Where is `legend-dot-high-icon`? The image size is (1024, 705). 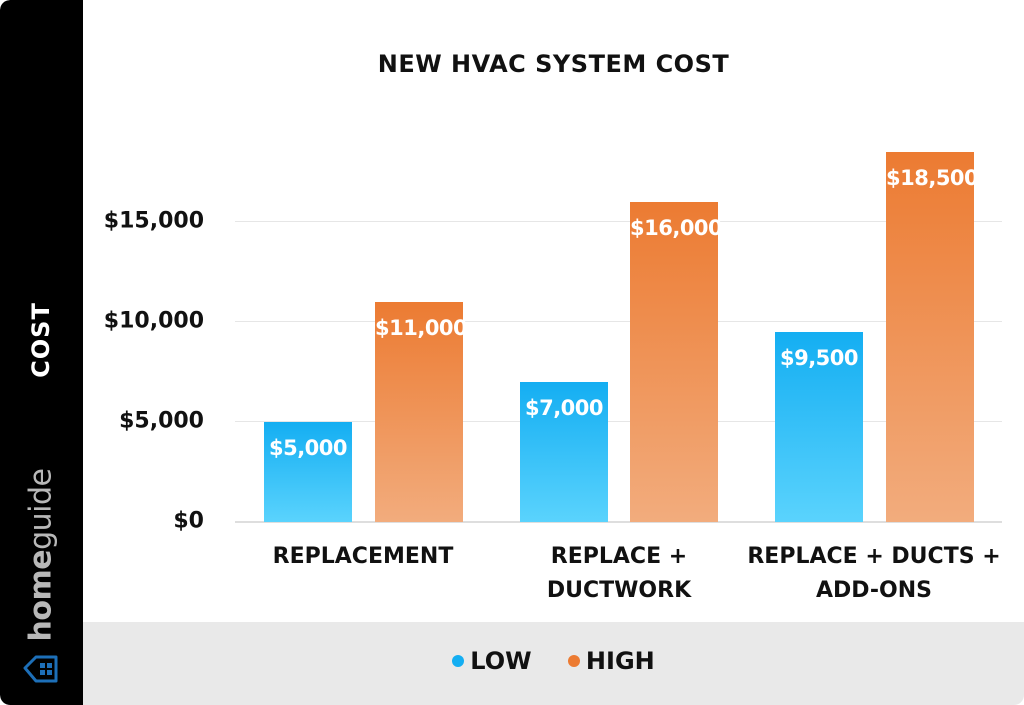
legend-dot-high-icon is located at coordinates (573, 661).